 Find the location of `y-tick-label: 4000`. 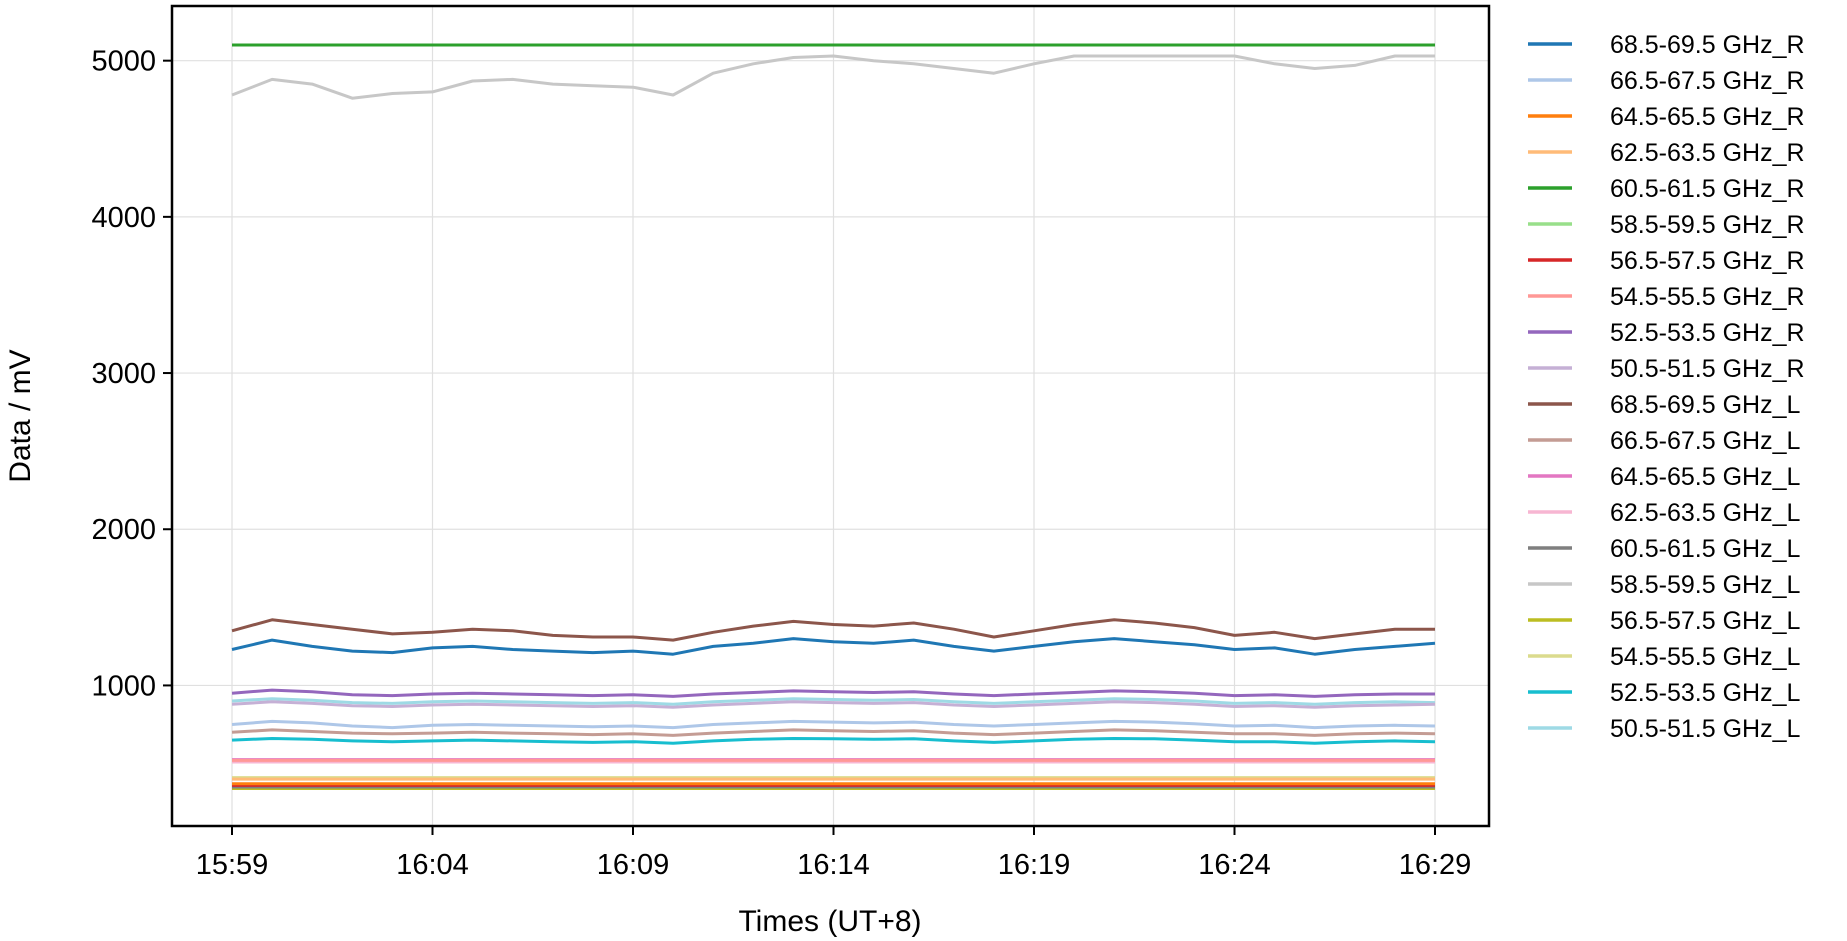

y-tick-label: 4000 is located at coordinates (123, 218).